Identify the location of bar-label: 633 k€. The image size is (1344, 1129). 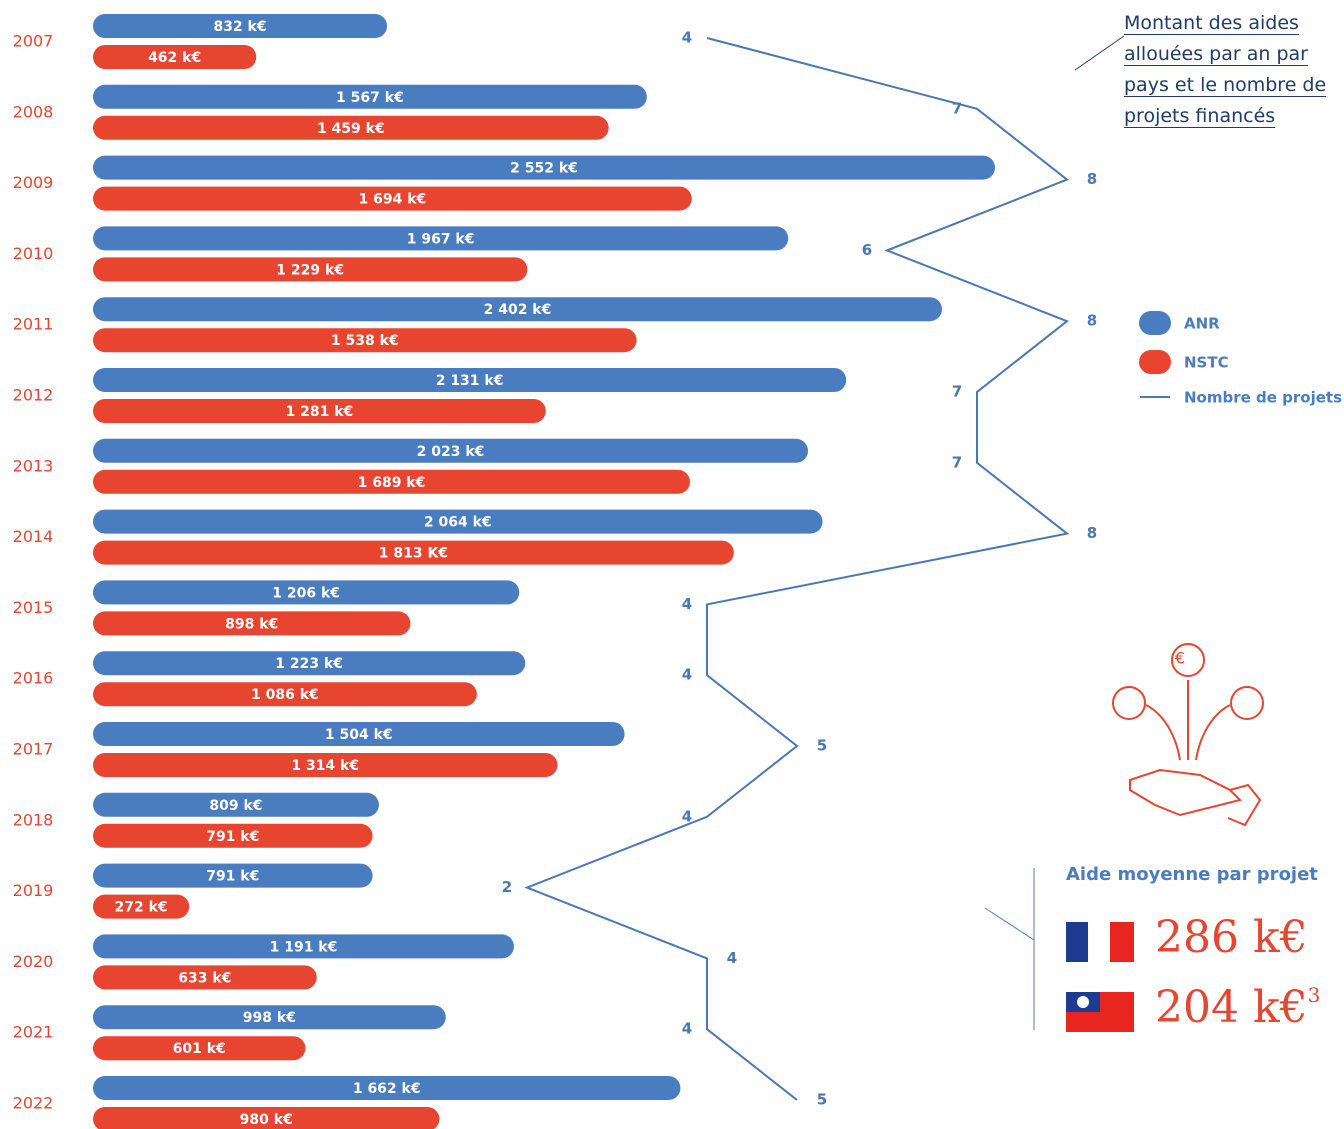
(204, 978).